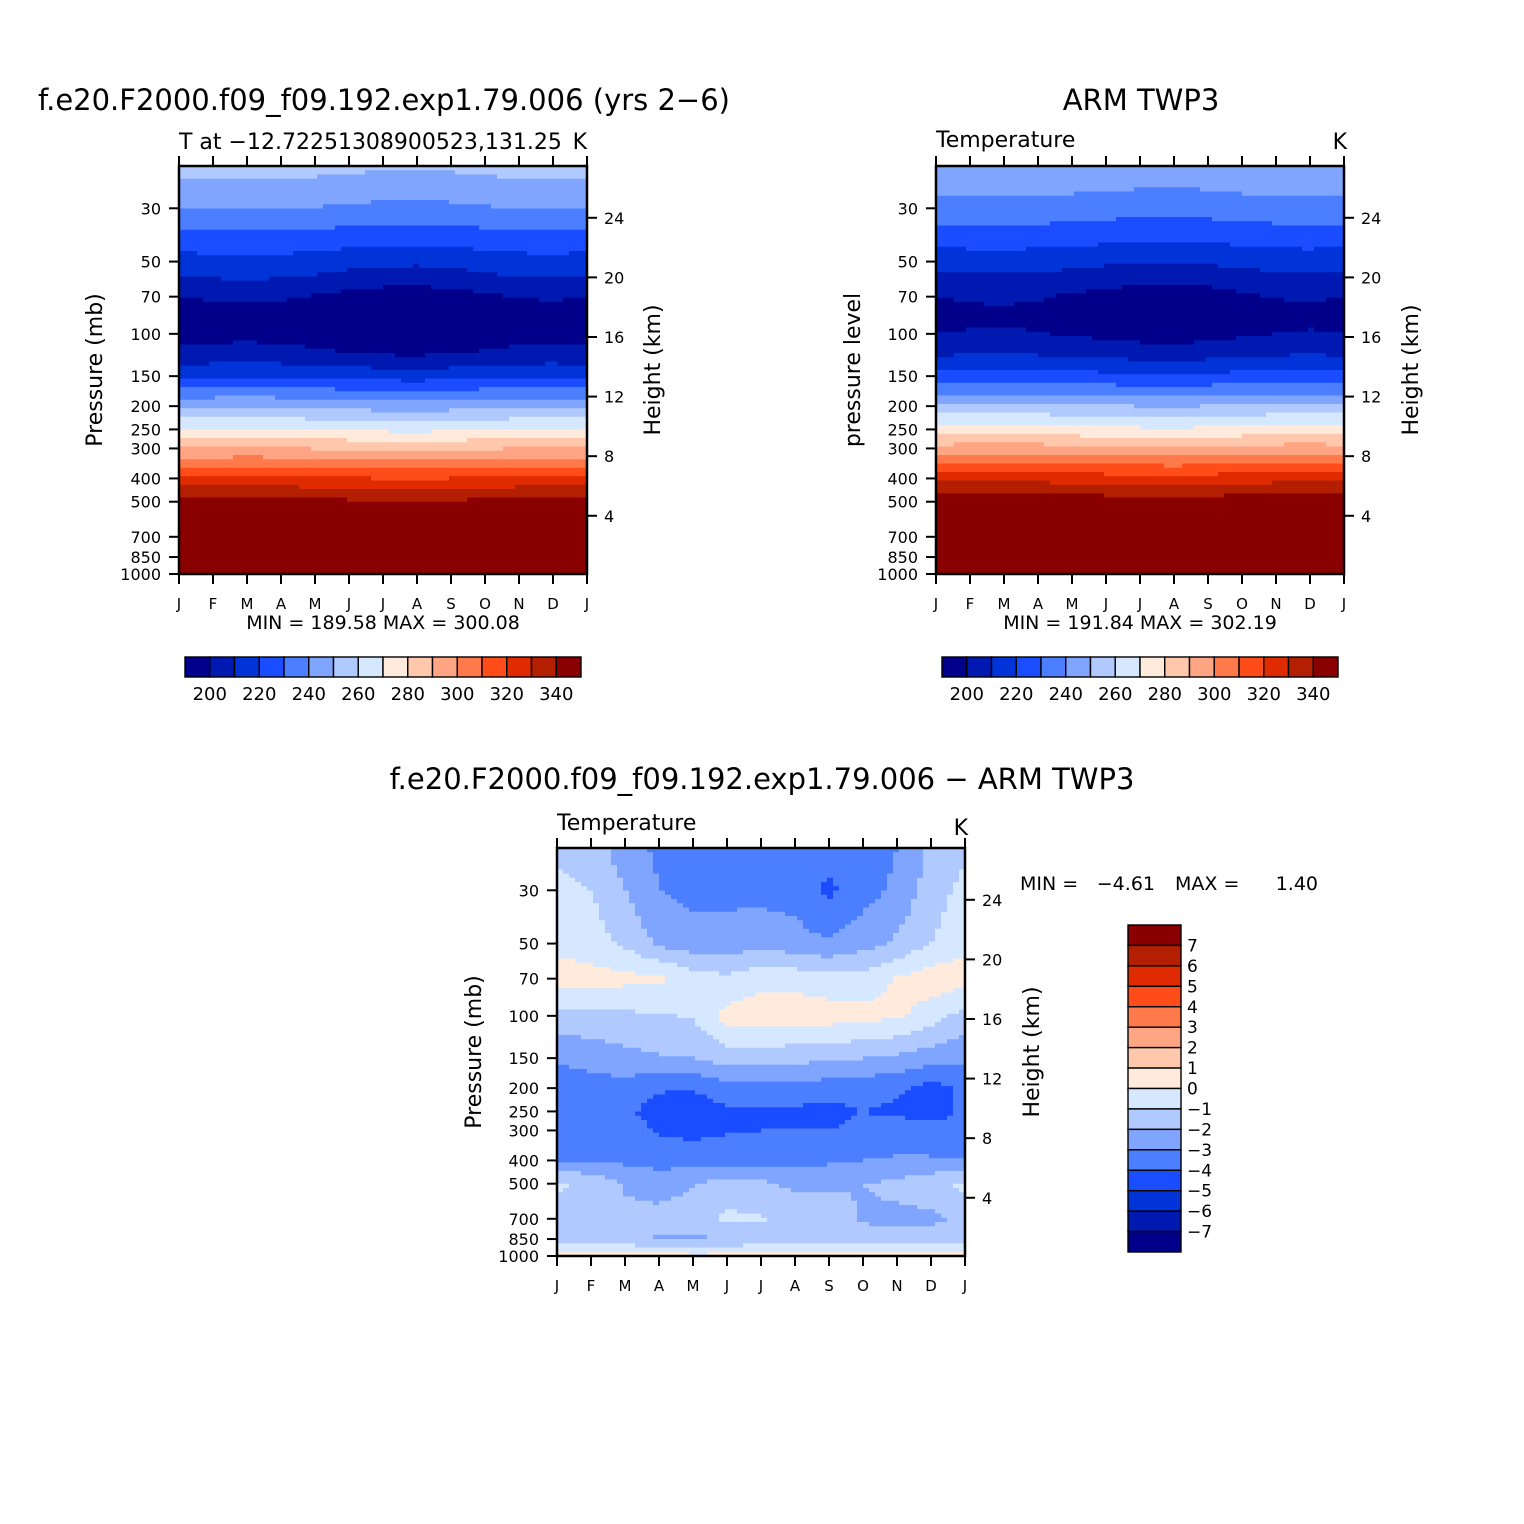 The width and height of the screenshot is (1524, 1524). I want to click on y2-tick-label: 20, so click(614, 277).